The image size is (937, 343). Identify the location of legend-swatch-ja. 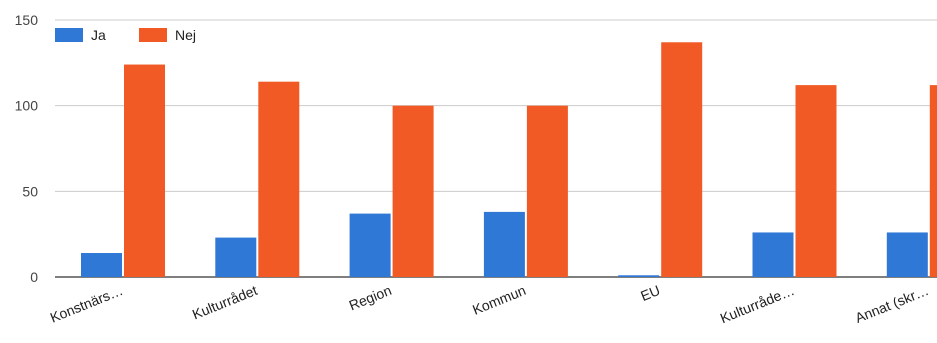
(69, 35).